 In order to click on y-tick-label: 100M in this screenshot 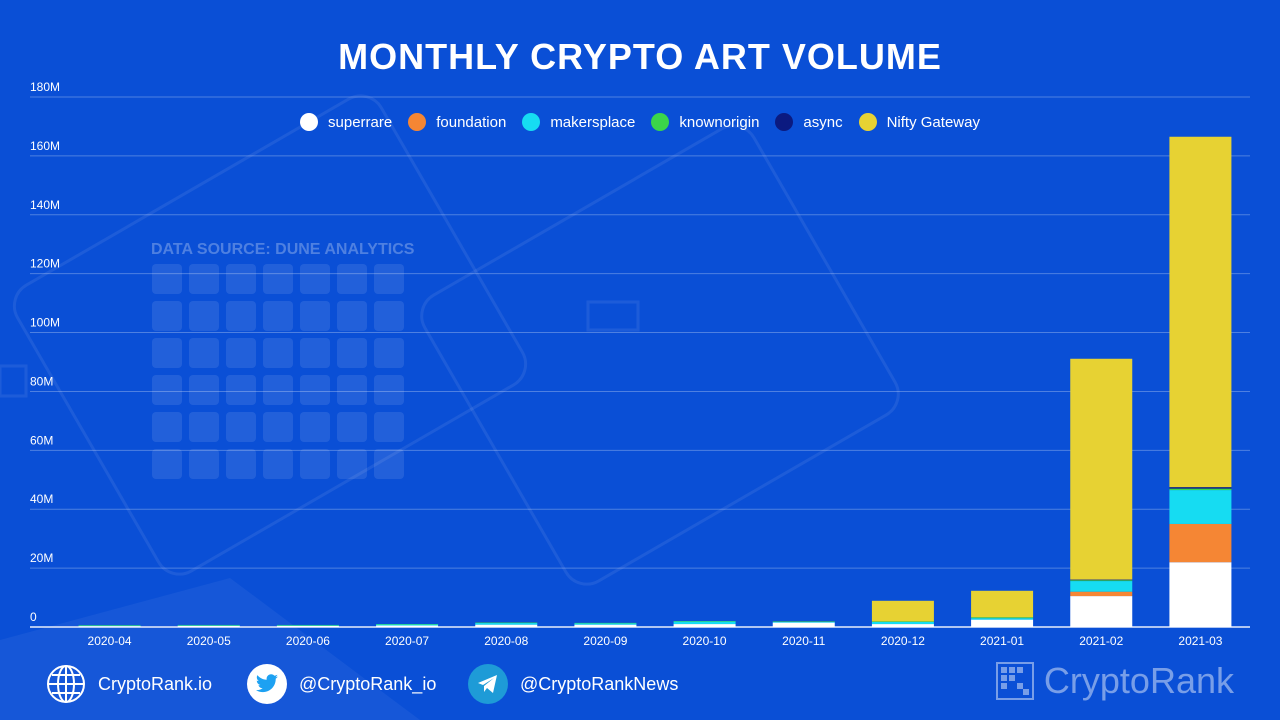, I will do `click(45, 323)`.